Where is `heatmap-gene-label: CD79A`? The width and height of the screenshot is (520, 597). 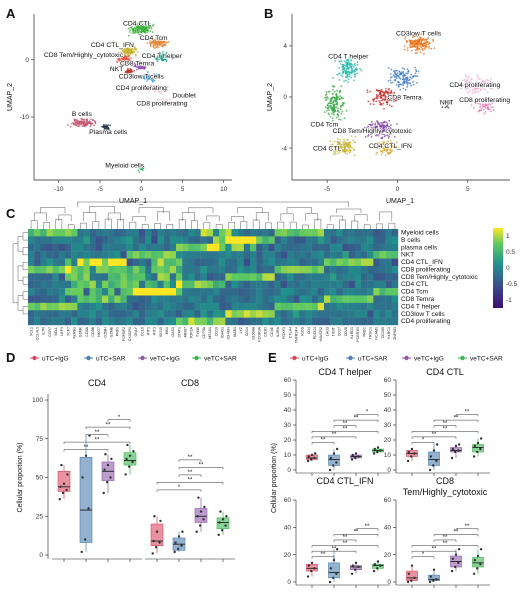
heatmap-gene-label: CD79A is located at coordinates (204, 332).